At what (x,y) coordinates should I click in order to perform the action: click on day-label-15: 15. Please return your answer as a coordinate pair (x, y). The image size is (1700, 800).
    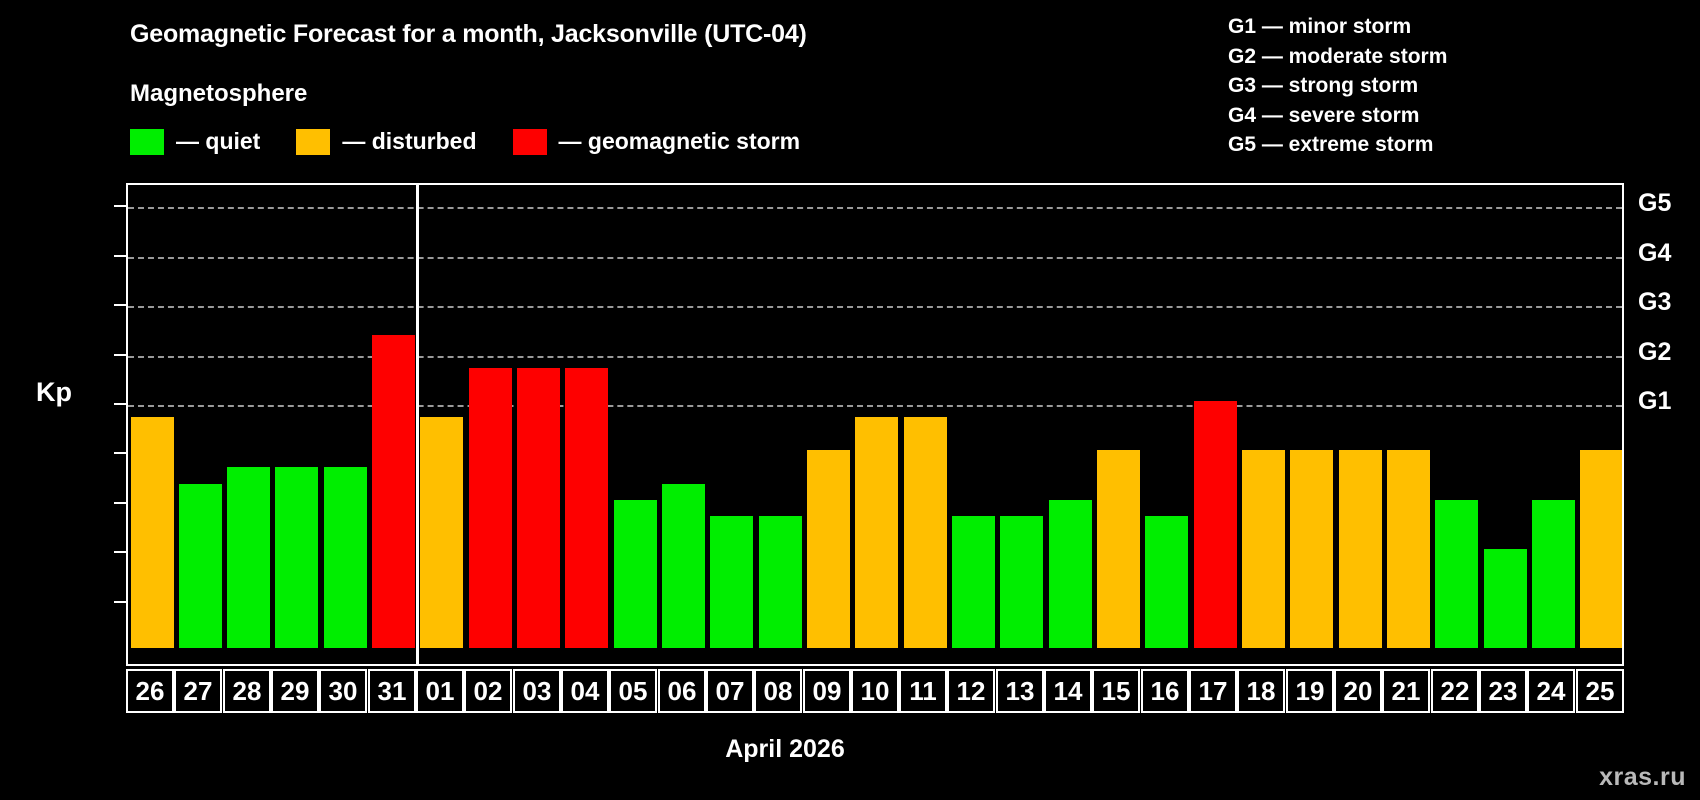
    Looking at the image, I should click on (1116, 691).